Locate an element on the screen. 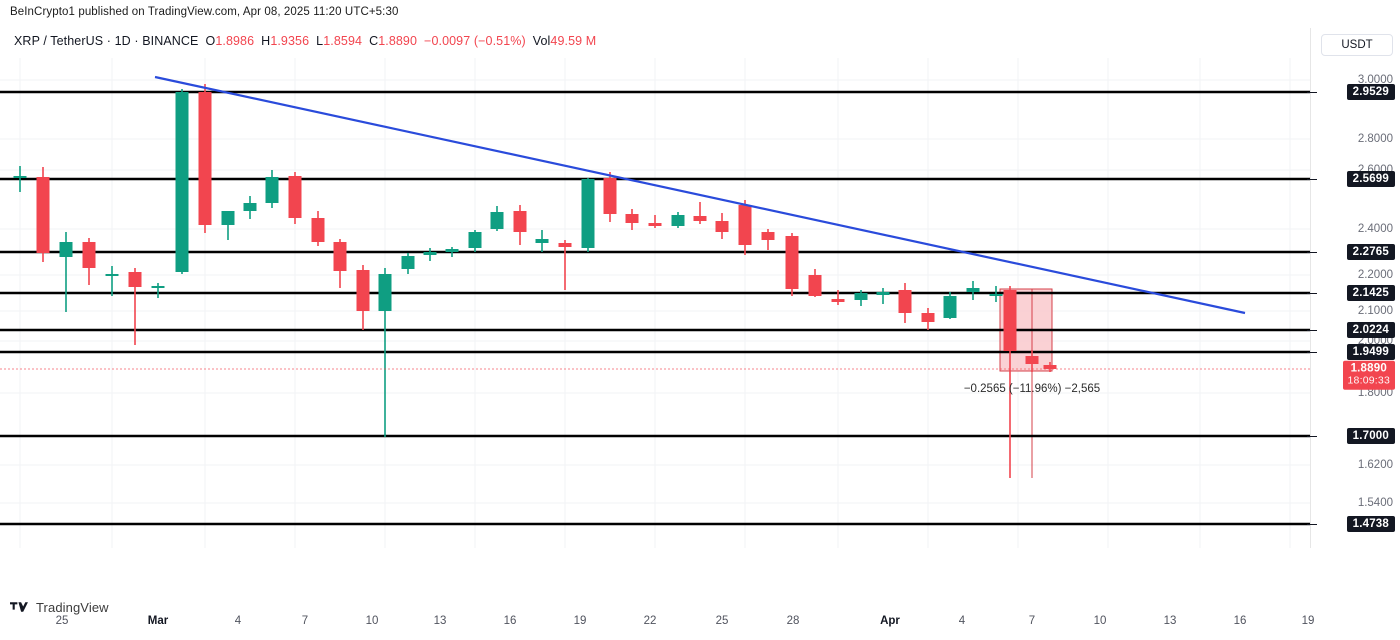  price-level-label: 2.1425 is located at coordinates (1370, 293).